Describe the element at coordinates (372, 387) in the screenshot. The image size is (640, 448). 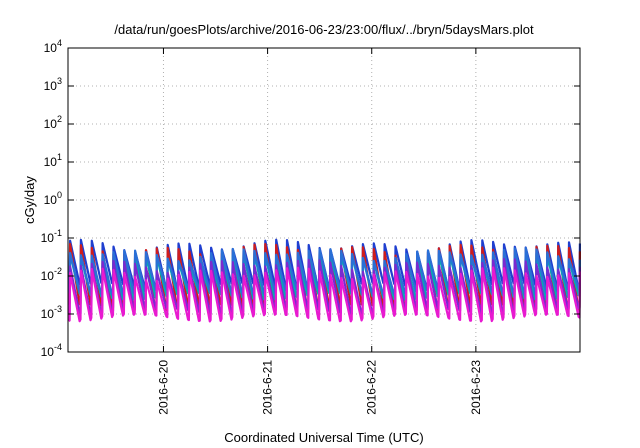
I see `x-tick-label: 2016-6-22` at that location.